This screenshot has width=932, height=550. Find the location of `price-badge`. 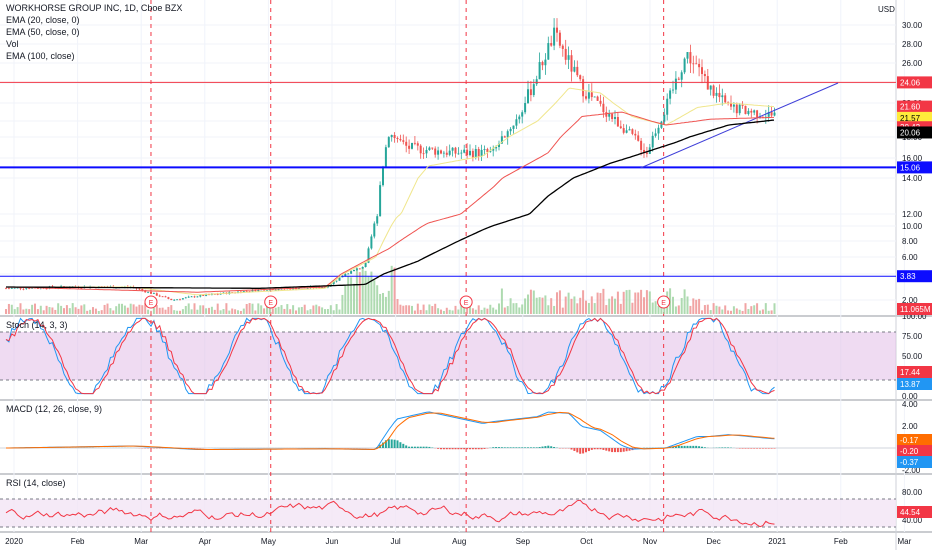

price-badge is located at coordinates (914, 167).